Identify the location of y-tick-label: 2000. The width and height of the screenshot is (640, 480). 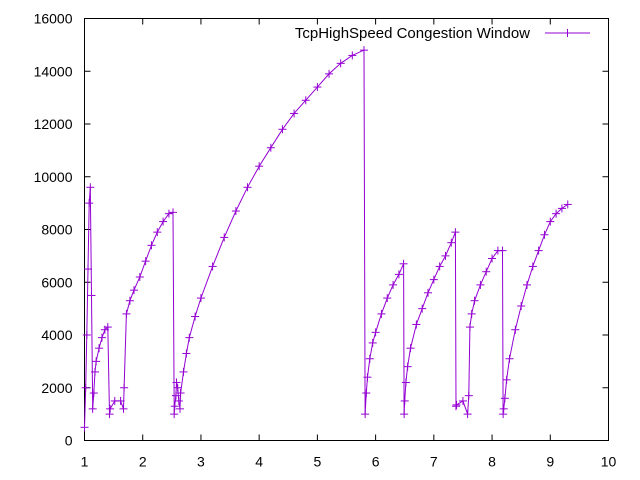
(56, 388).